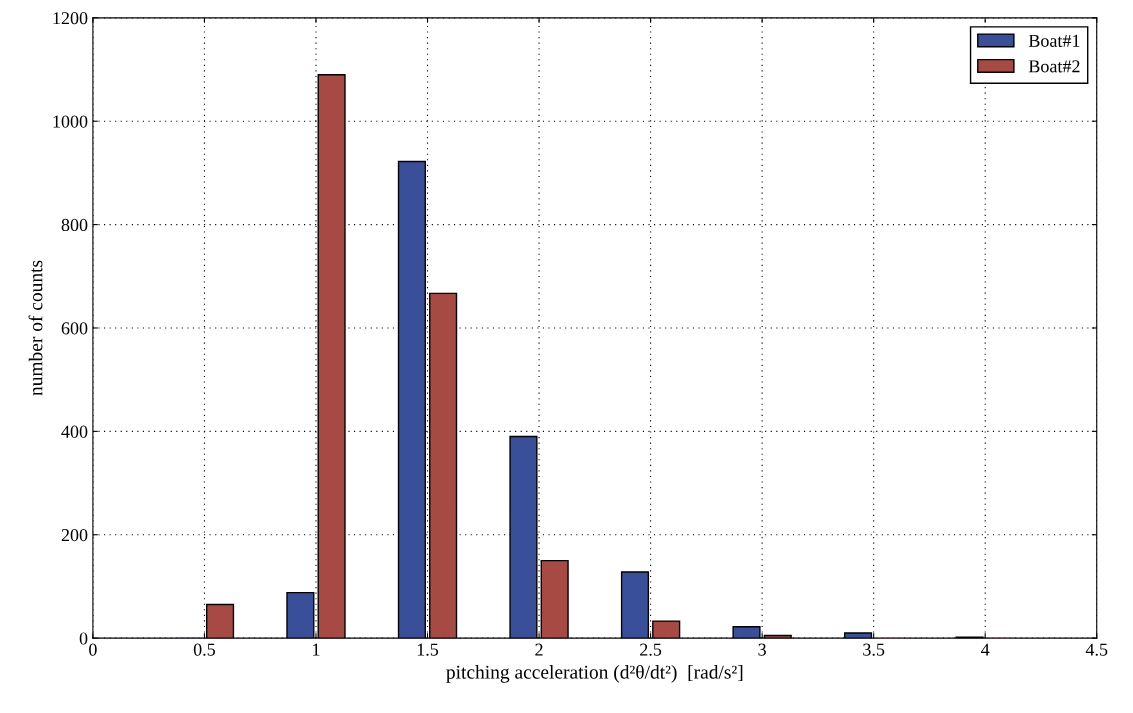  I want to click on x-tick-label: 3, so click(762, 649).